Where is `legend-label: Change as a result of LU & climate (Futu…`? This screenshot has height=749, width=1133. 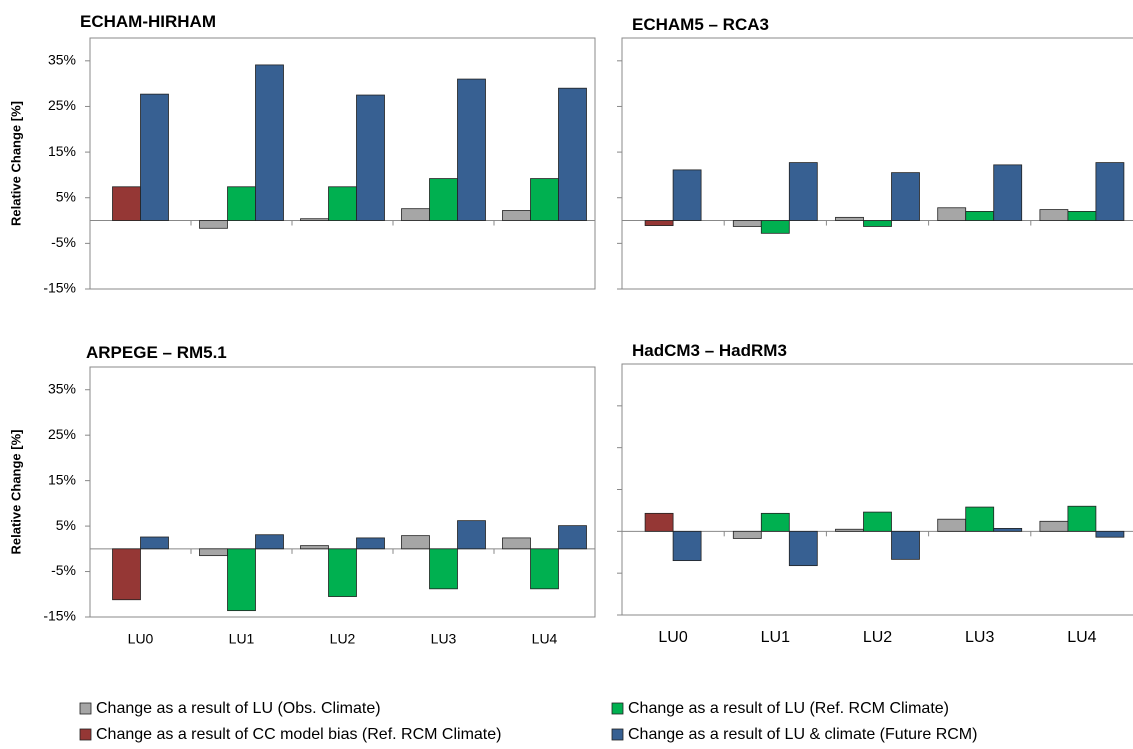
legend-label: Change as a result of LU & climate (Futu… is located at coordinates (802, 734).